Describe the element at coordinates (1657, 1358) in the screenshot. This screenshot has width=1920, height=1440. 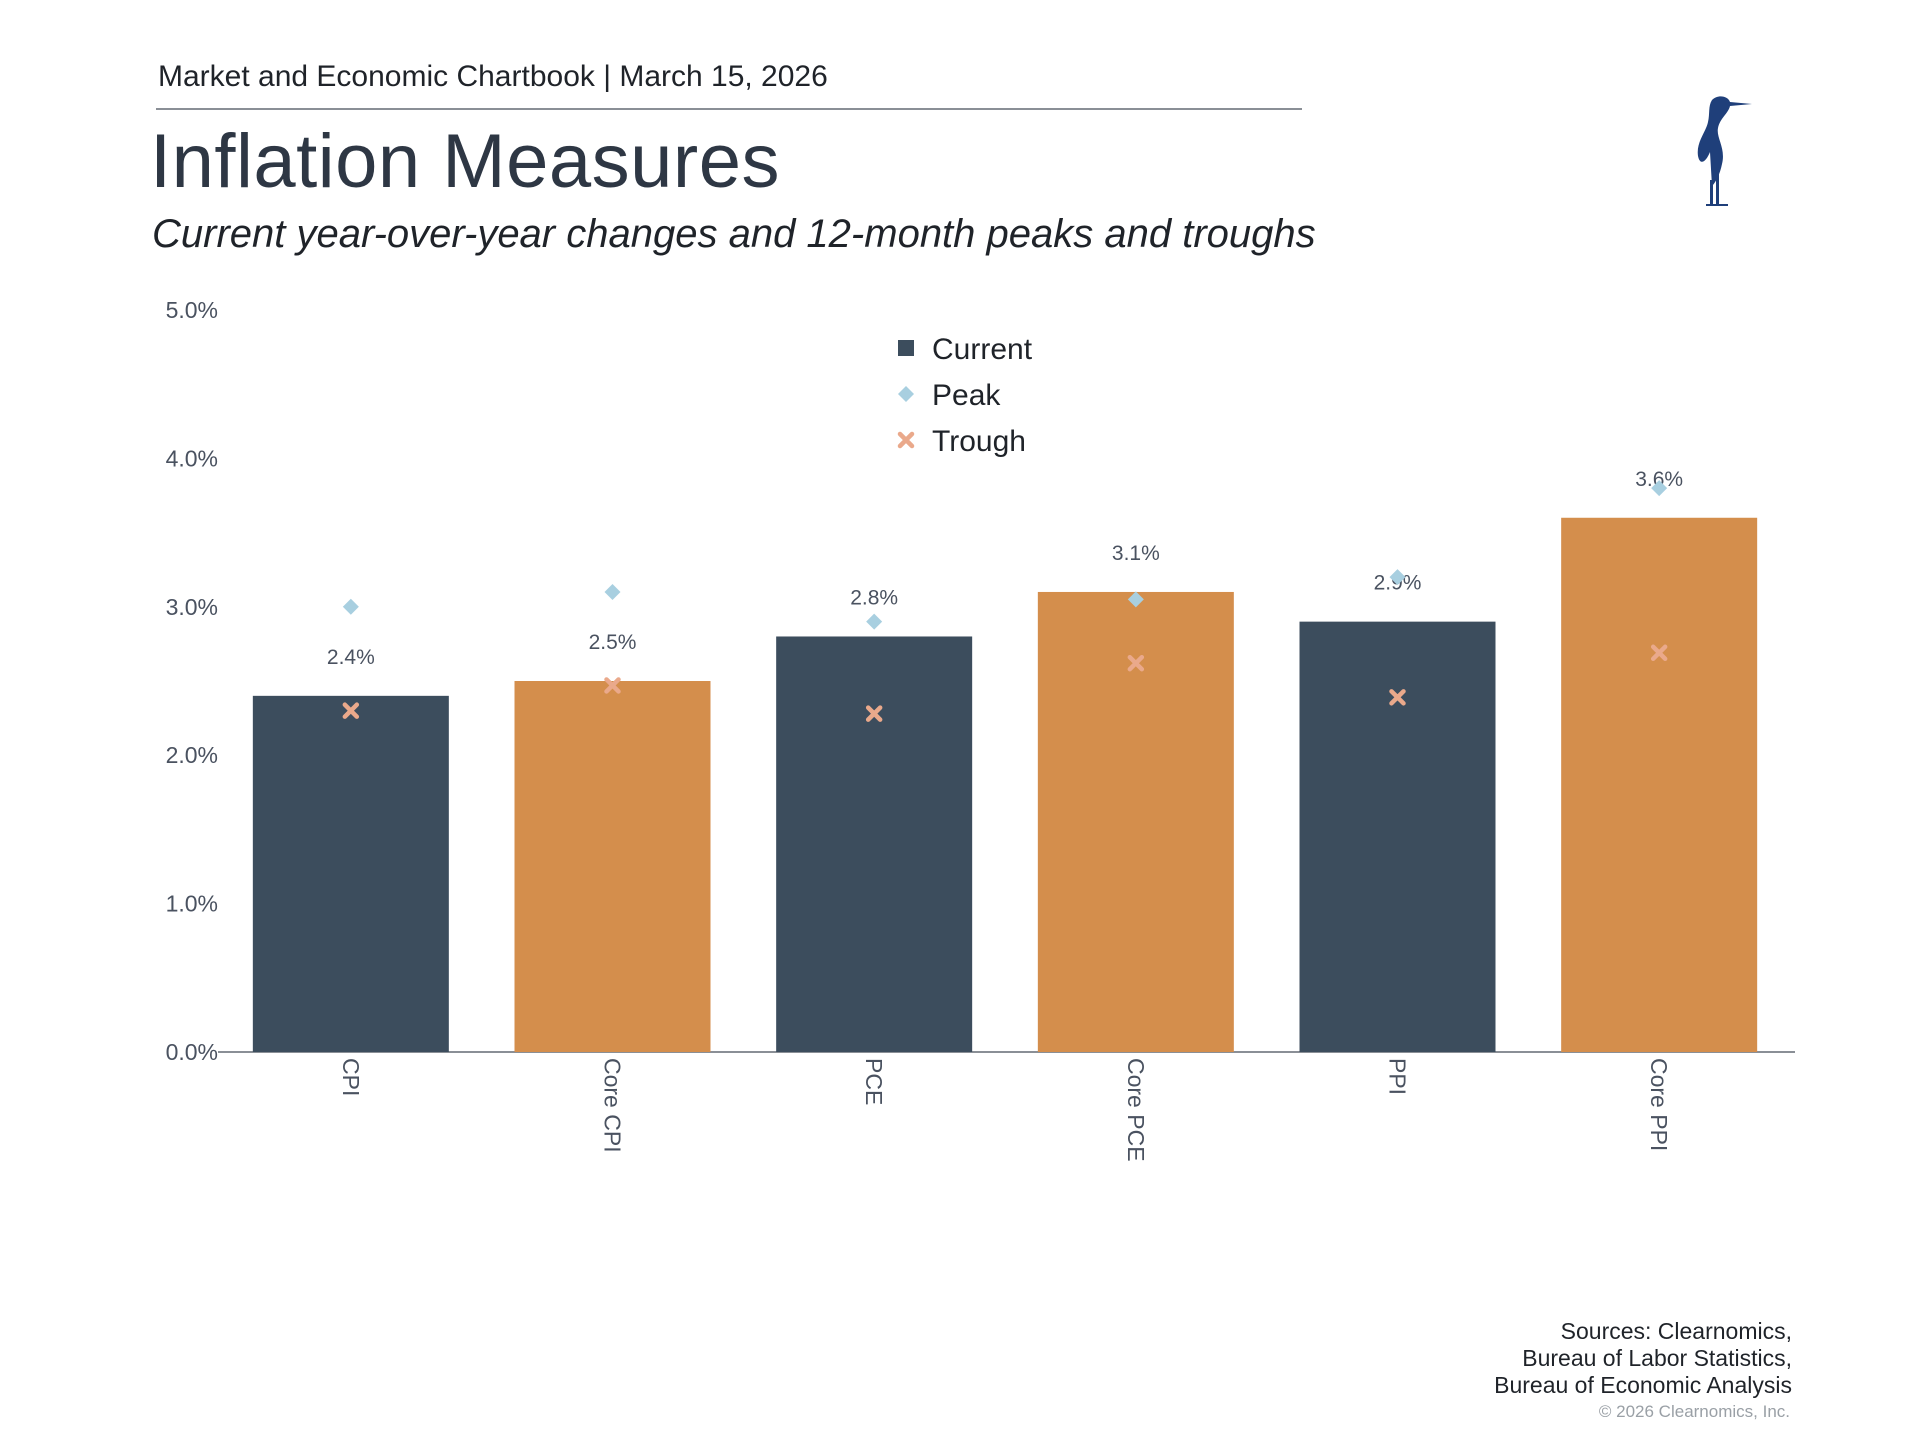
I see `source-line: Bureau of Labor Statistics,` at that location.